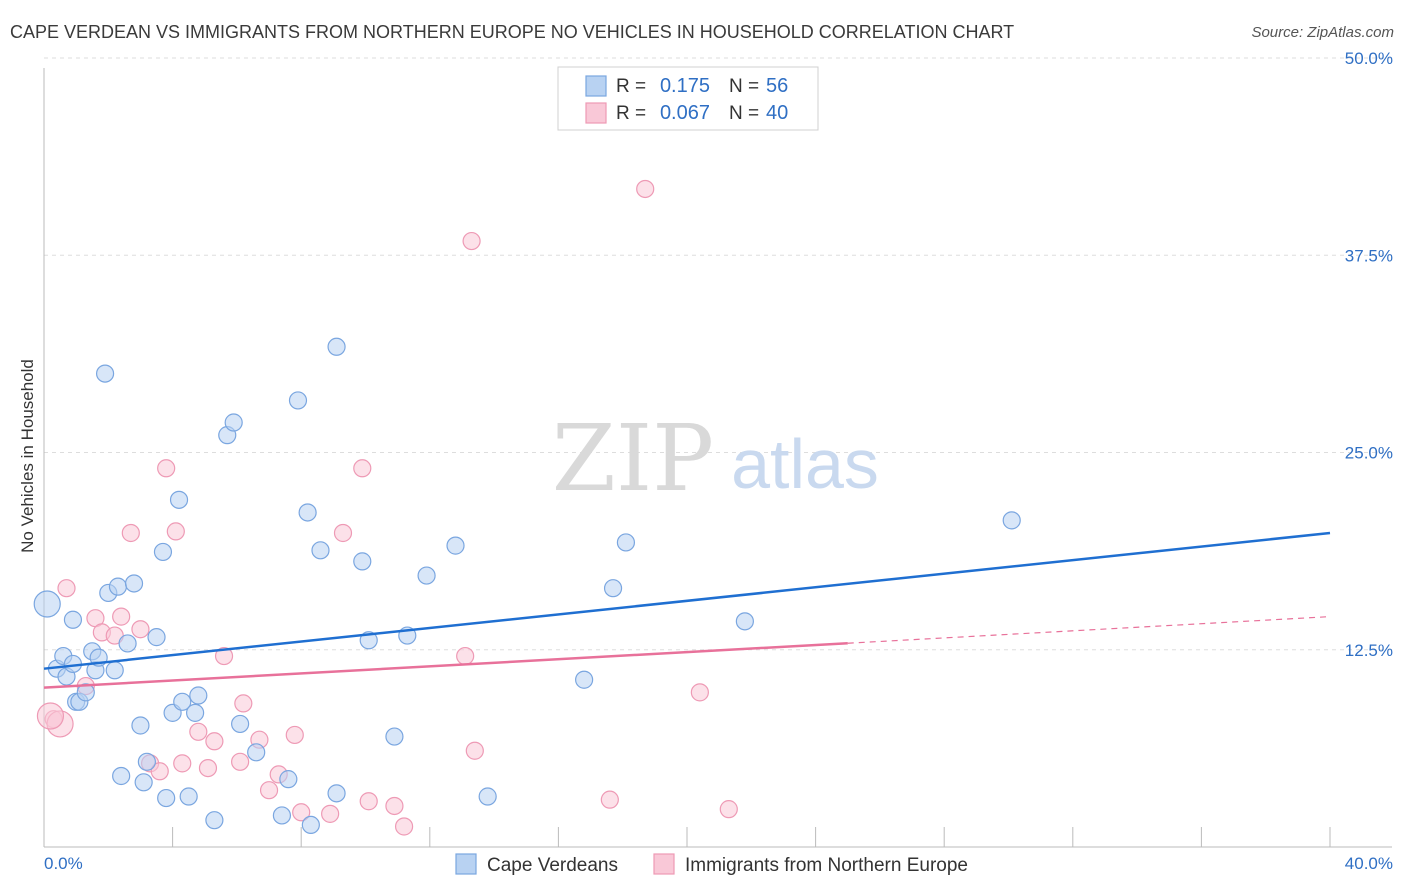  What do you see at coordinates (685, 113) in the screenshot?
I see `legend-r-value: 0.067` at bounding box center [685, 113].